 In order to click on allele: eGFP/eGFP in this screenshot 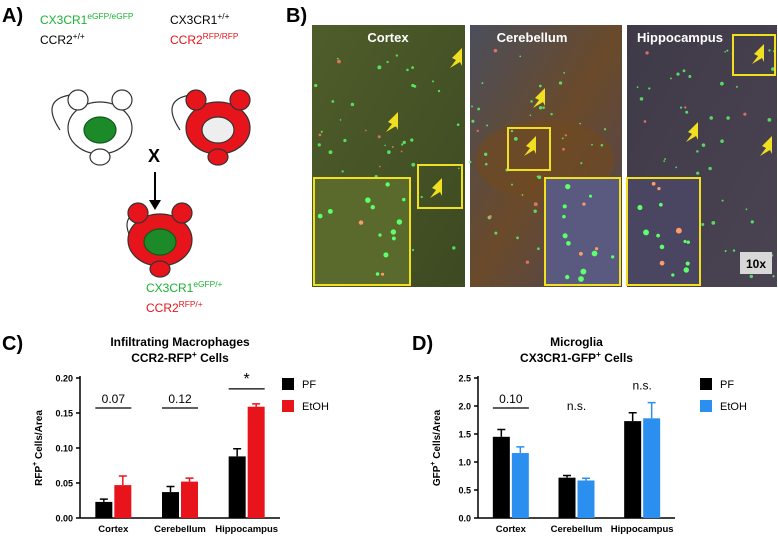, I will do `click(110, 16)`.